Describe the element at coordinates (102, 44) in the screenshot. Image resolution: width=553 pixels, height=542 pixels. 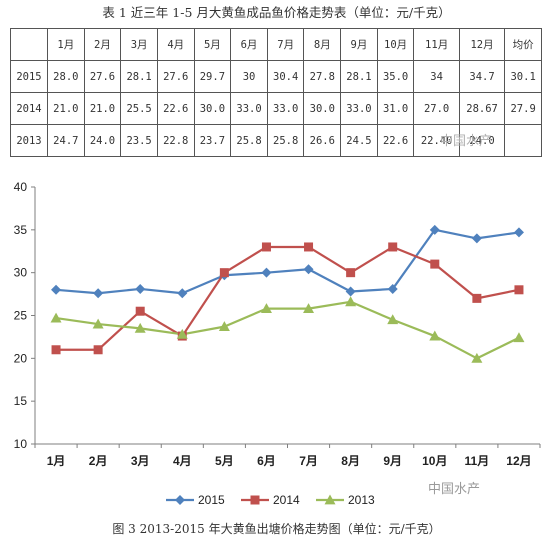
I see `header-cell: 2月` at that location.